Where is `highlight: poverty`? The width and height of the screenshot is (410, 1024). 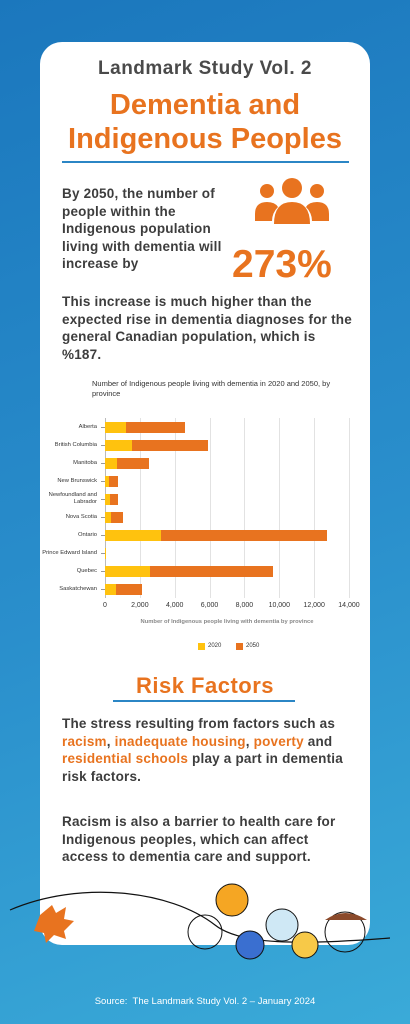 highlight: poverty is located at coordinates (278, 741).